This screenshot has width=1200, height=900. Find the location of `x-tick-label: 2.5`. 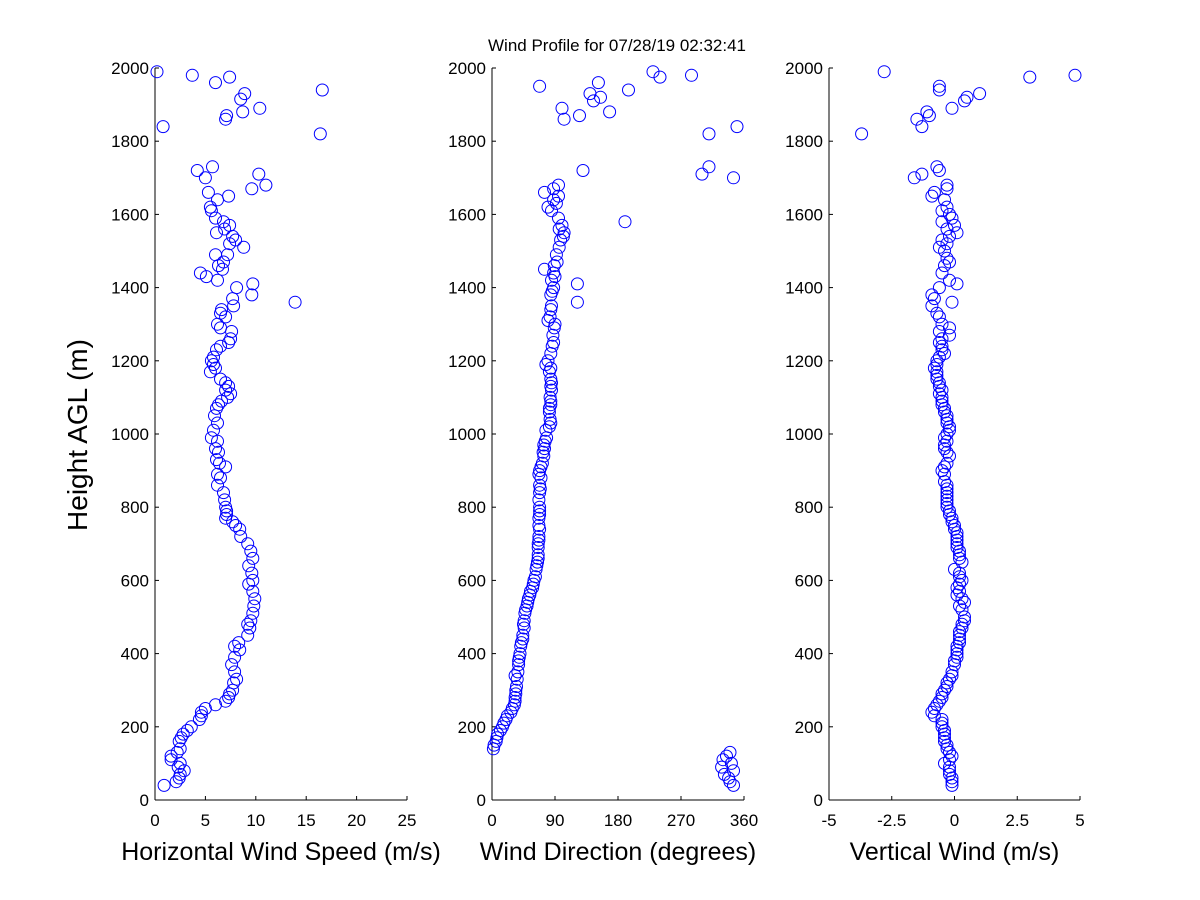

x-tick-label: 2.5 is located at coordinates (1017, 820).